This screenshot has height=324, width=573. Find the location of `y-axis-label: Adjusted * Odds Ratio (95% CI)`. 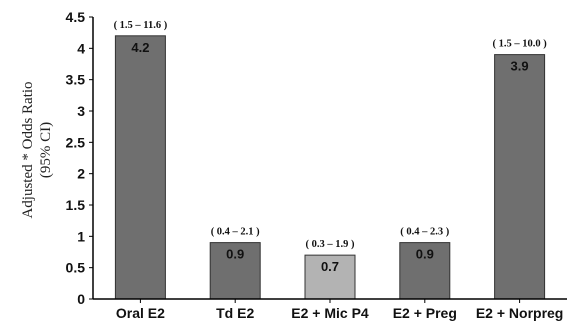

y-axis-label: Adjusted * Odds Ratio (95% CI) is located at coordinates (37, 149).